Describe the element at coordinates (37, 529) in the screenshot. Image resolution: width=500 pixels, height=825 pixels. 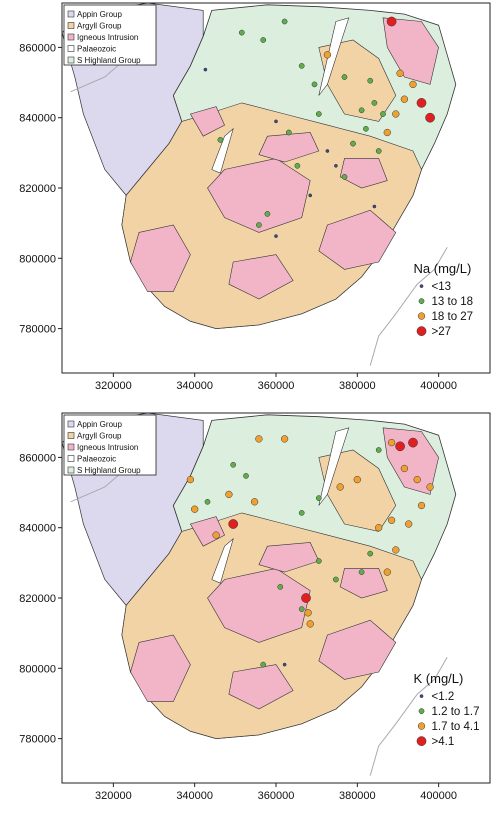
I see `y-tick-label: 840000` at that location.